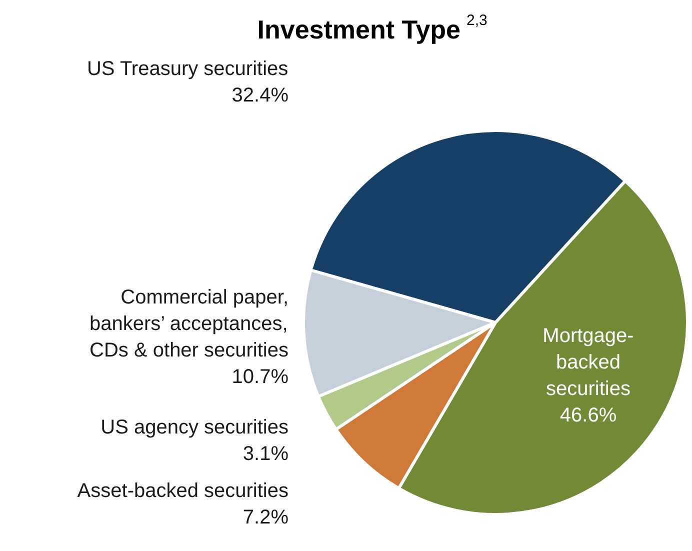  I want to click on data-label: 3.1%, so click(265, 453).